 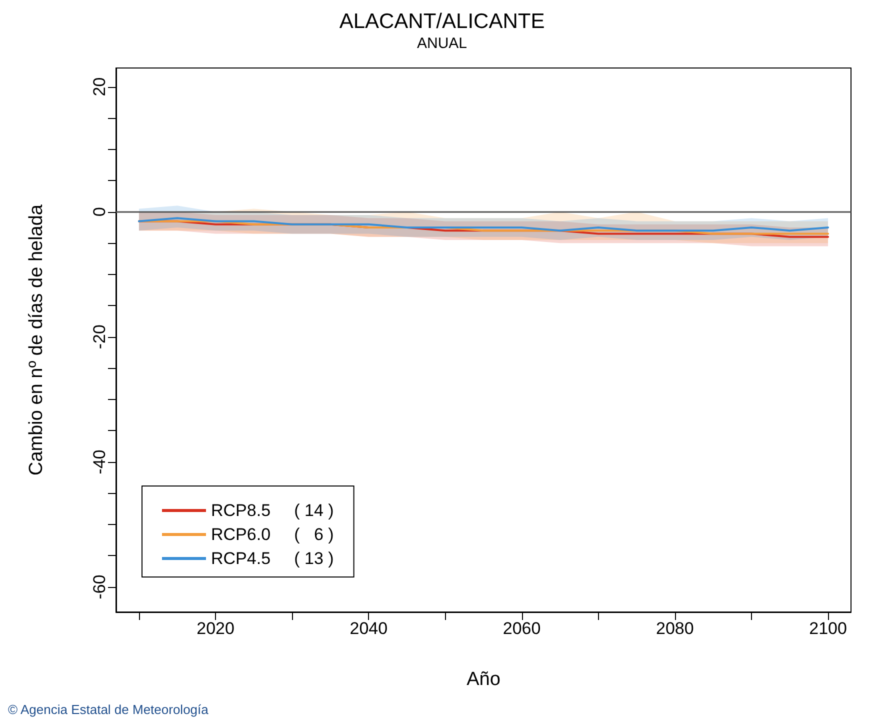 I want to click on y-tick-label: -20, so click(x=99, y=337).